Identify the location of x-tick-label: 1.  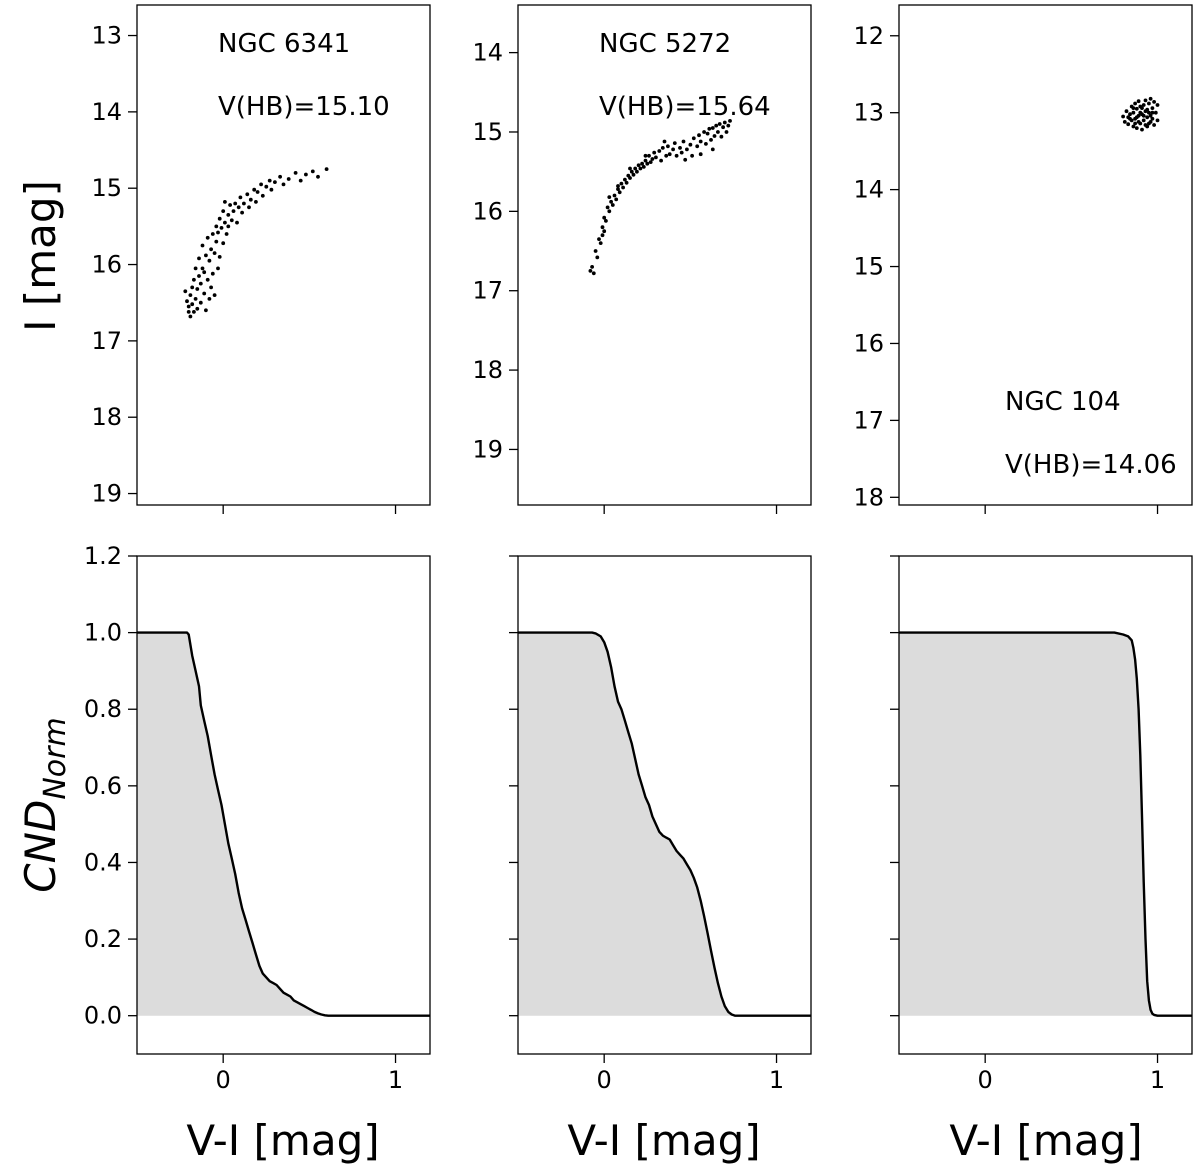
(395, 1080).